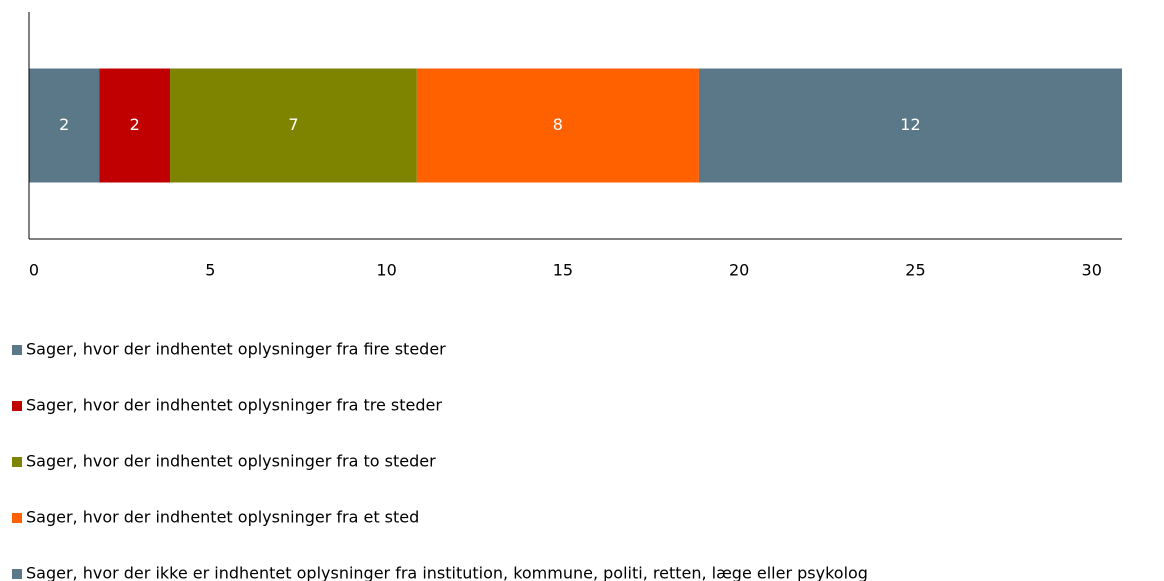 The width and height of the screenshot is (1164, 581). What do you see at coordinates (386, 270) in the screenshot?
I see `x-tick-label: 10` at bounding box center [386, 270].